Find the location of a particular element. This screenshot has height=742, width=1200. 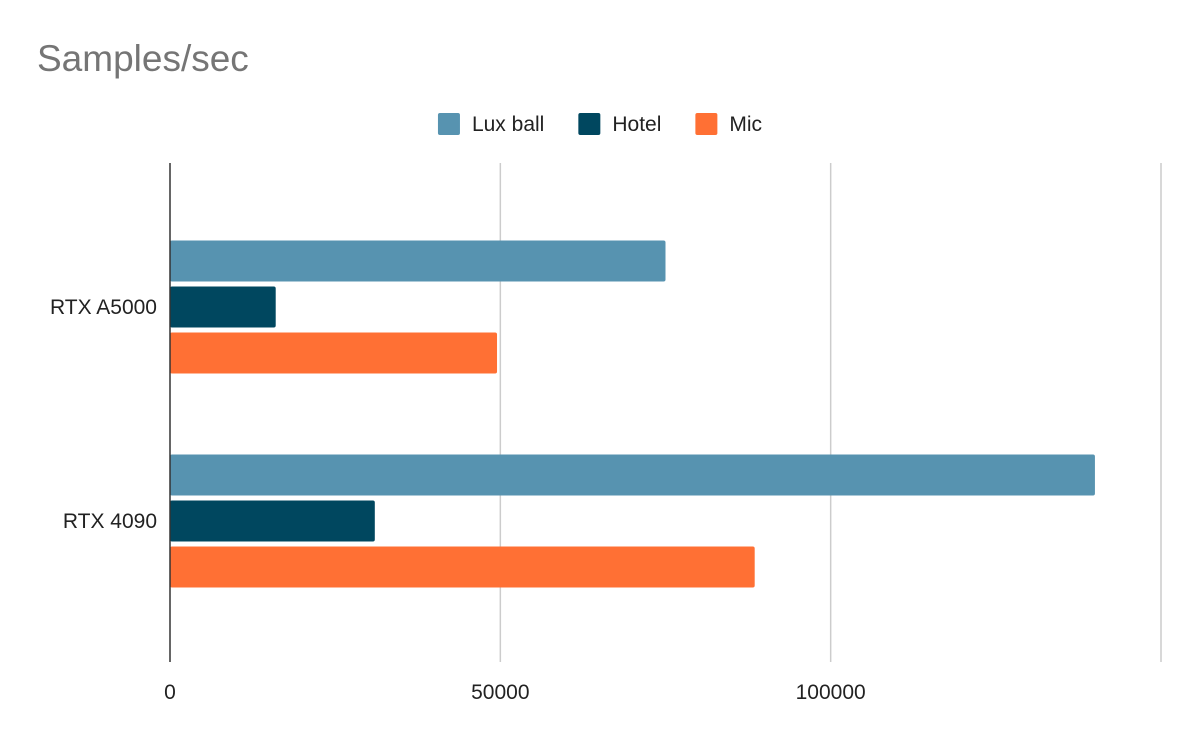

chart-title: Samples/sec is located at coordinates (143, 58).